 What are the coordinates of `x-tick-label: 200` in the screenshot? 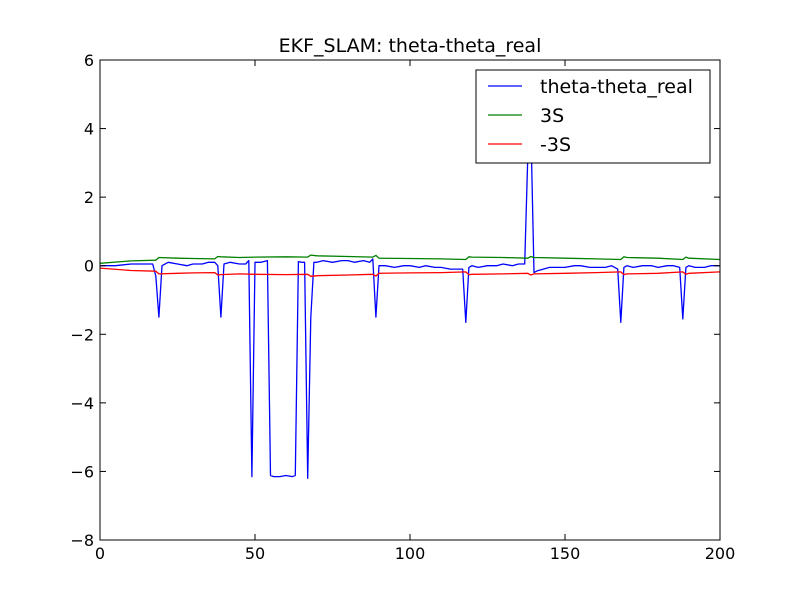 It's located at (720, 553).